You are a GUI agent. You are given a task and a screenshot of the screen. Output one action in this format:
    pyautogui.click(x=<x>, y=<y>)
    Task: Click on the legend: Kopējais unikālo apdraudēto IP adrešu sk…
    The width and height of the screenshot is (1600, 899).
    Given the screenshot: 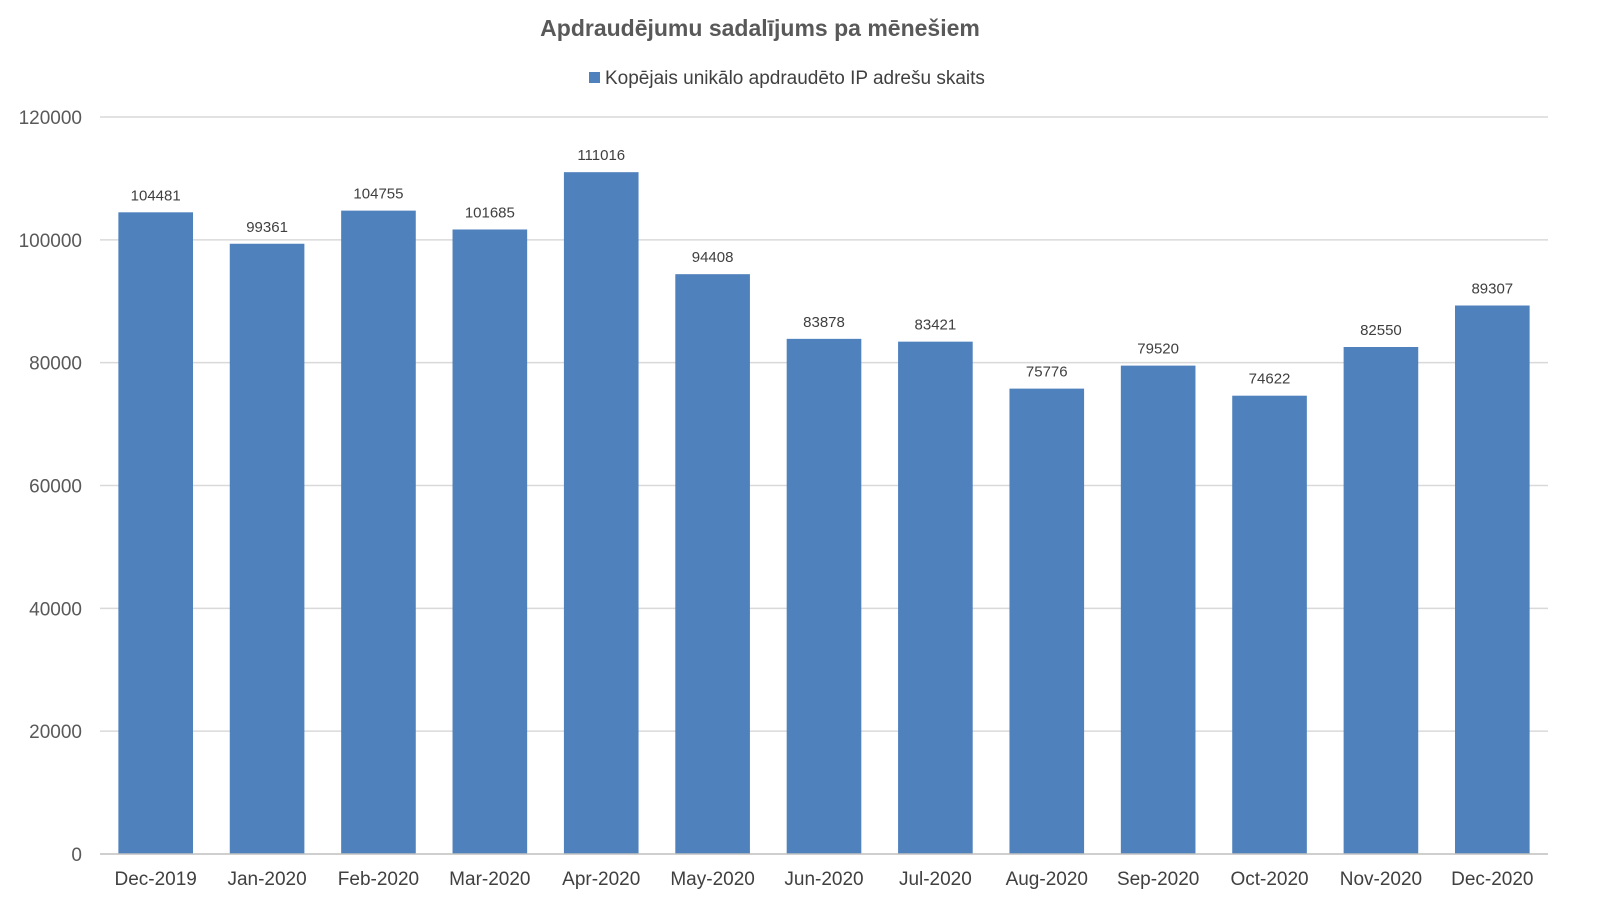 What is the action you would take?
    pyautogui.click(x=787, y=78)
    